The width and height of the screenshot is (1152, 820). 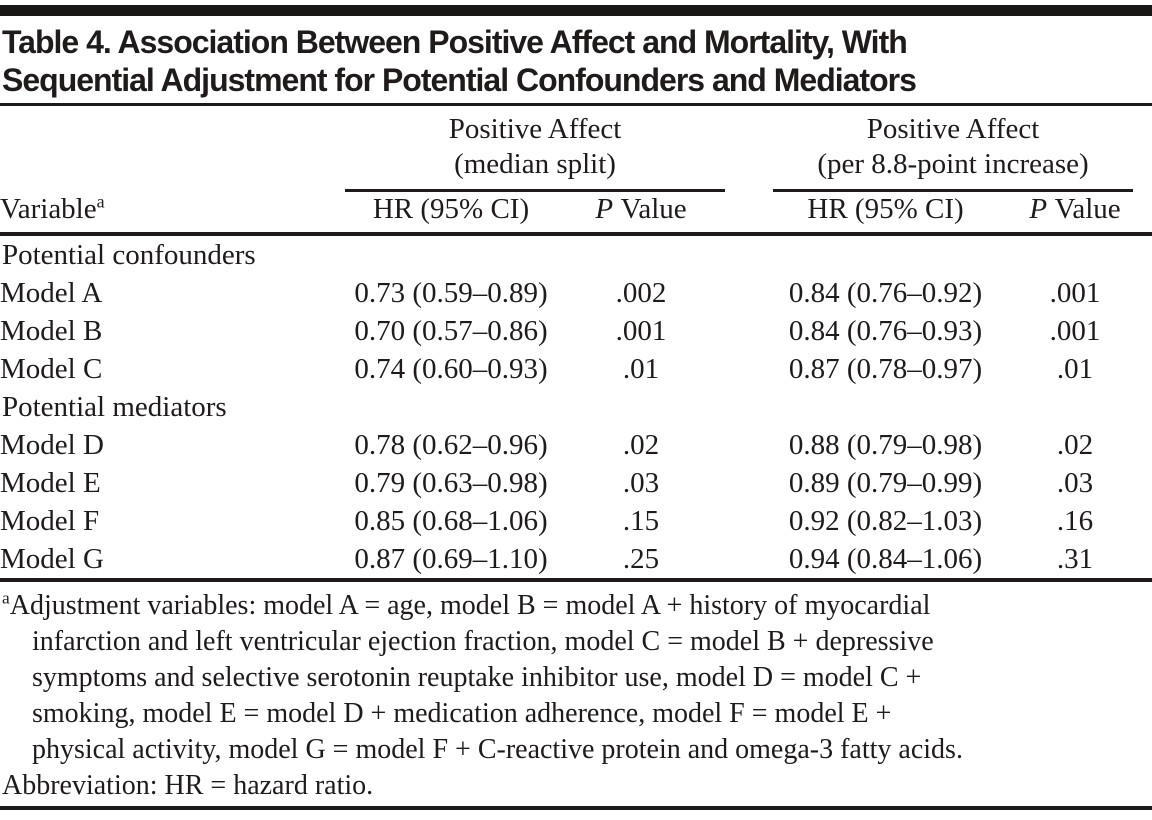 I want to click on hr-ci-column-header-2: HR (95% CI), so click(x=886, y=214).